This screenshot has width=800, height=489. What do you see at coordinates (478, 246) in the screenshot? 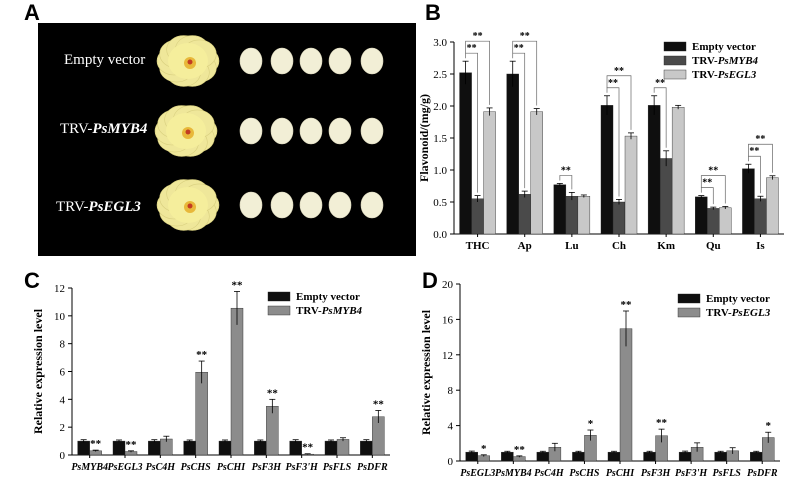
I see `x-tick-label: THC` at bounding box center [478, 246].